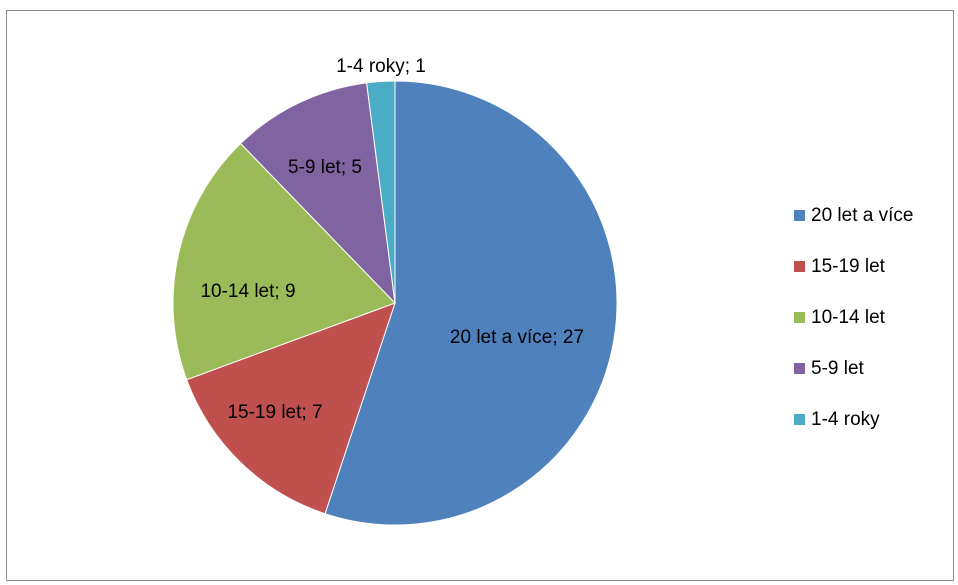 This screenshot has height=585, width=958. I want to click on legend-label: 15-19 let, so click(848, 266).